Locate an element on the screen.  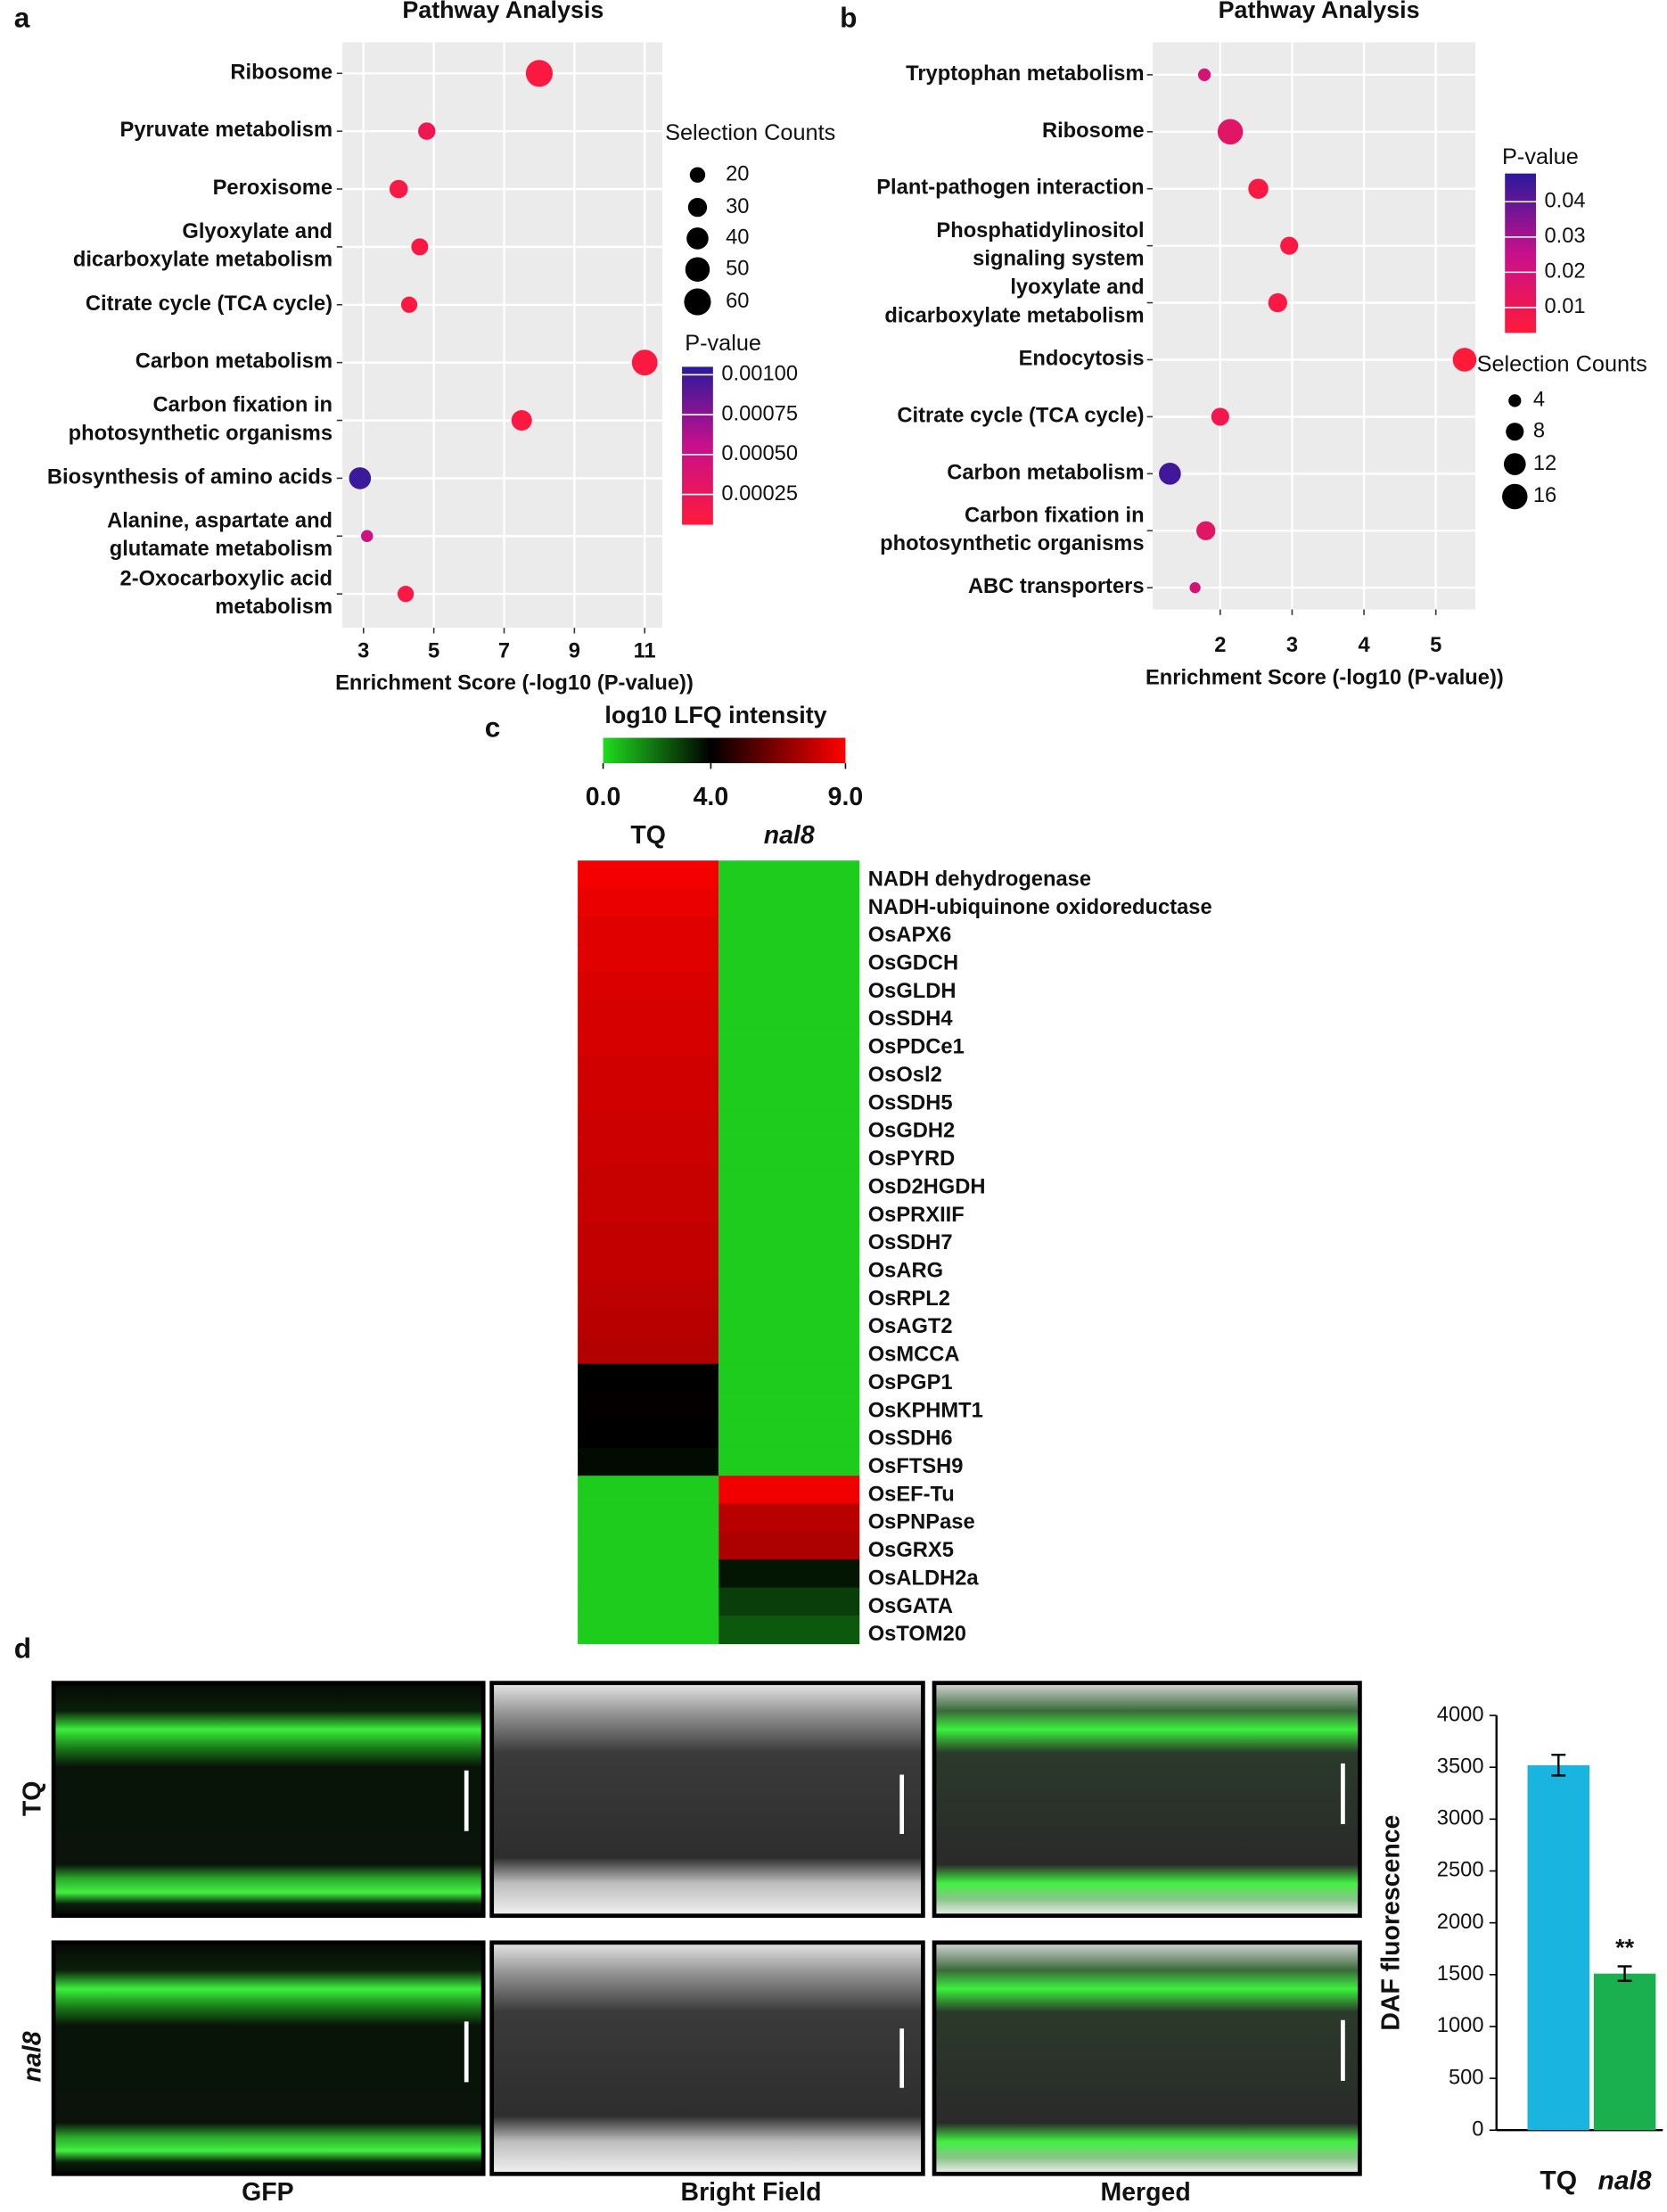
row-label: OsPYRD is located at coordinates (912, 1159).